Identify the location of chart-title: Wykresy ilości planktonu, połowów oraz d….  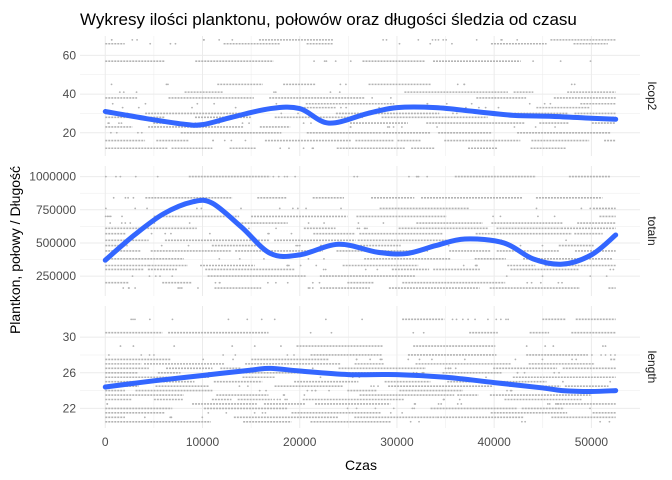
(328, 19).